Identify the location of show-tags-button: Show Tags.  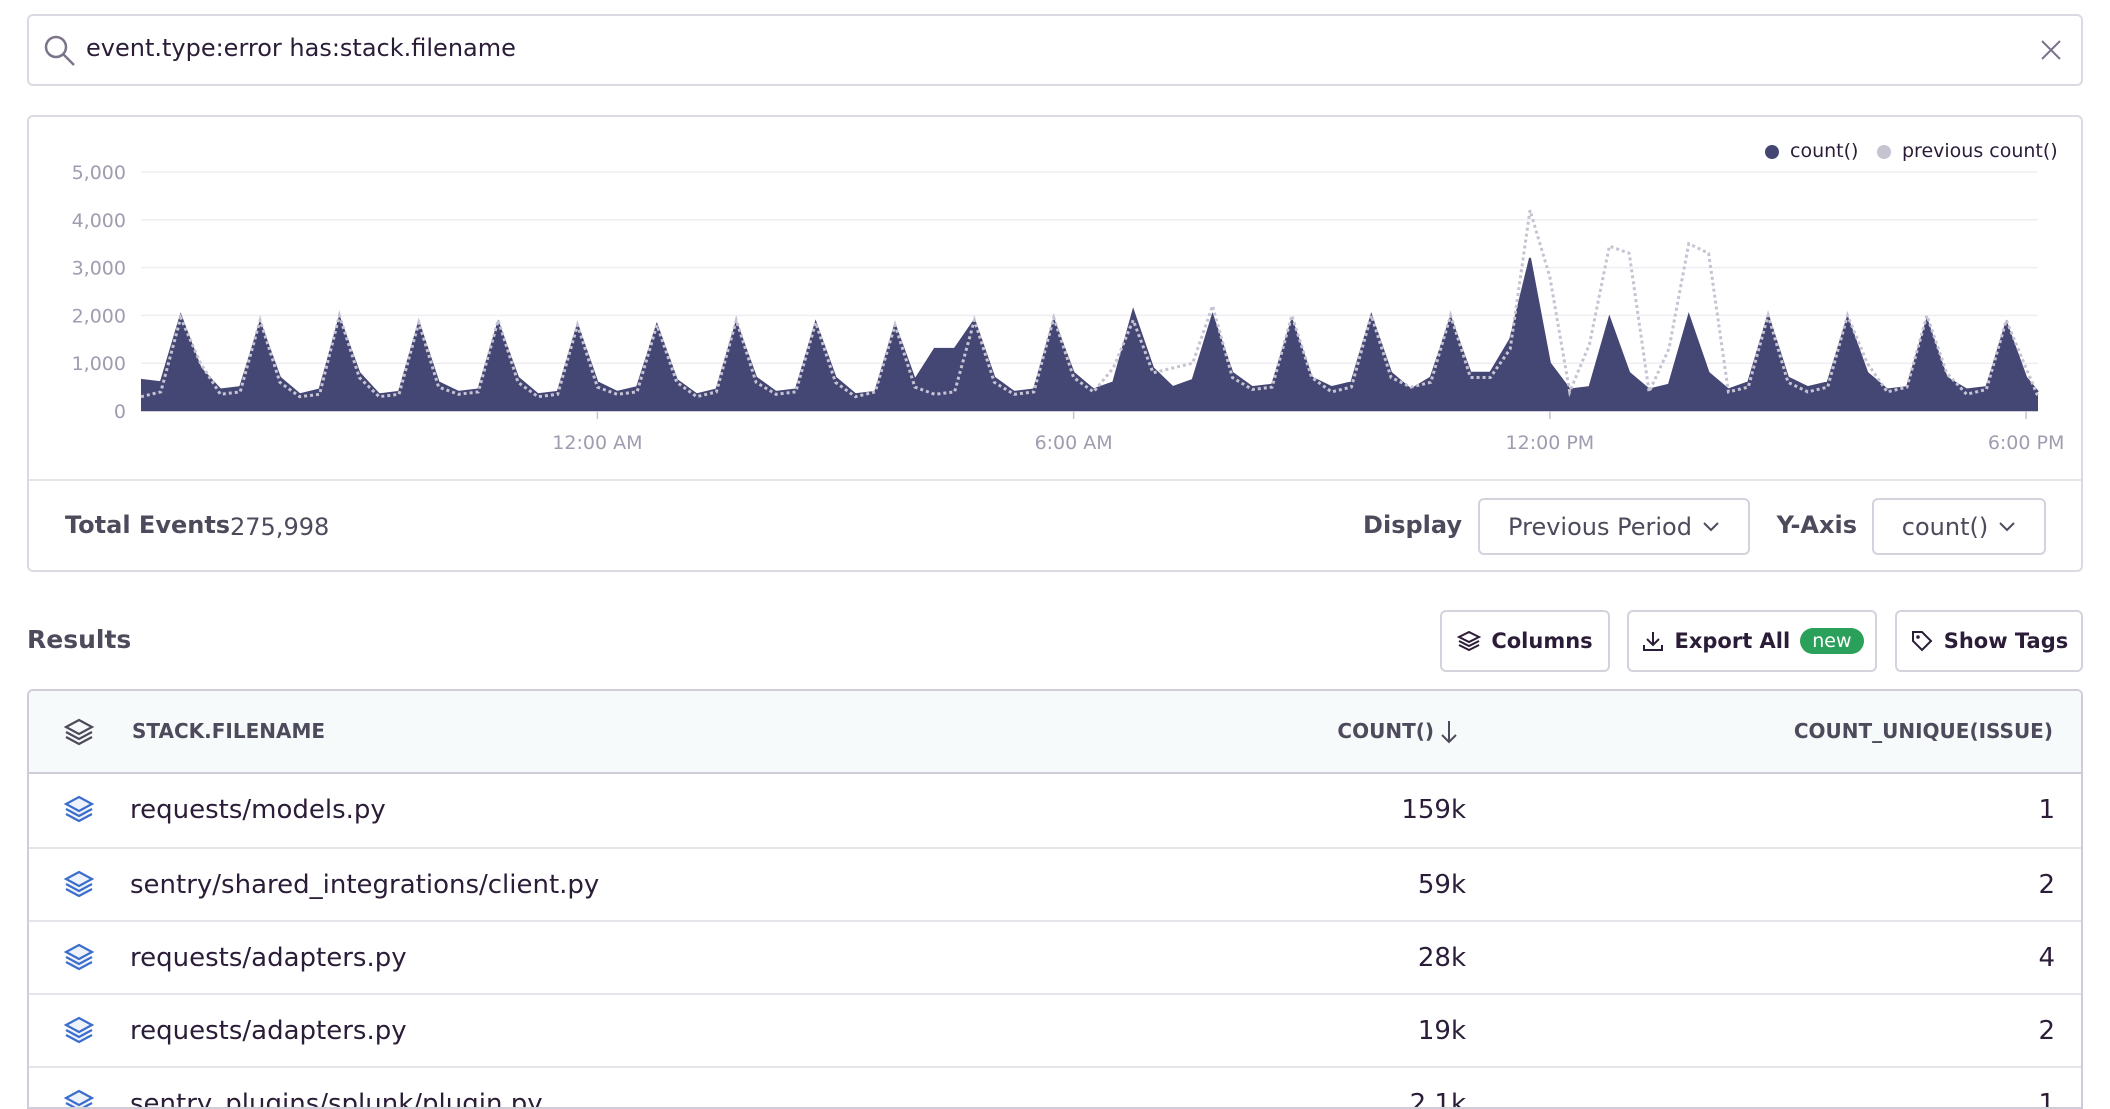
(1989, 641).